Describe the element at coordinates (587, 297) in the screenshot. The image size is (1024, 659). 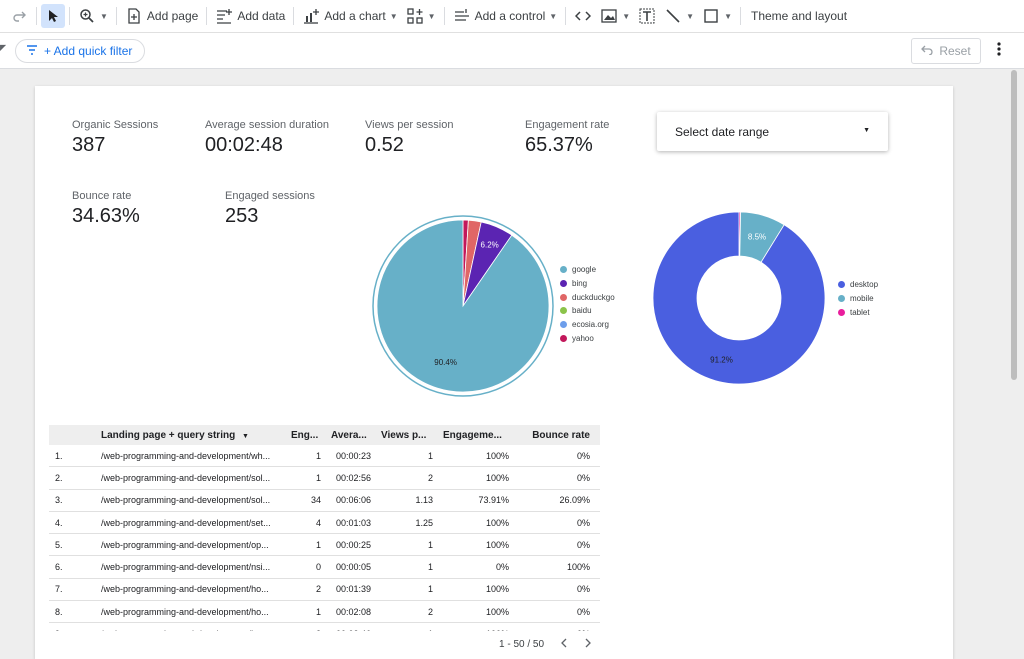
I see `legend-item: duckduckgo` at that location.